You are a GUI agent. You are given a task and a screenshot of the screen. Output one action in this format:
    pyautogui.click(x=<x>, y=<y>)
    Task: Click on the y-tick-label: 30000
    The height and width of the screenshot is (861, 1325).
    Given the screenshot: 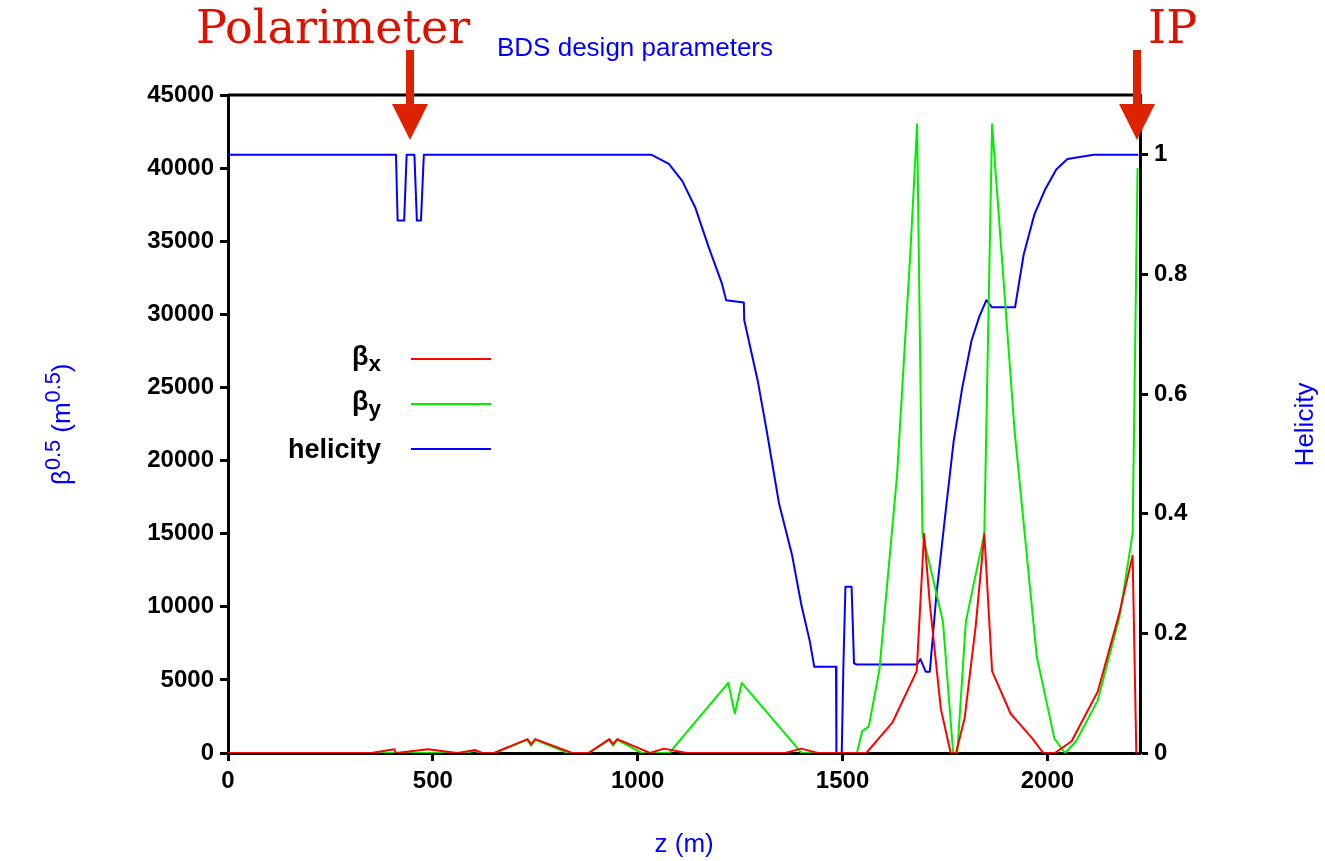 What is the action you would take?
    pyautogui.click(x=180, y=312)
    